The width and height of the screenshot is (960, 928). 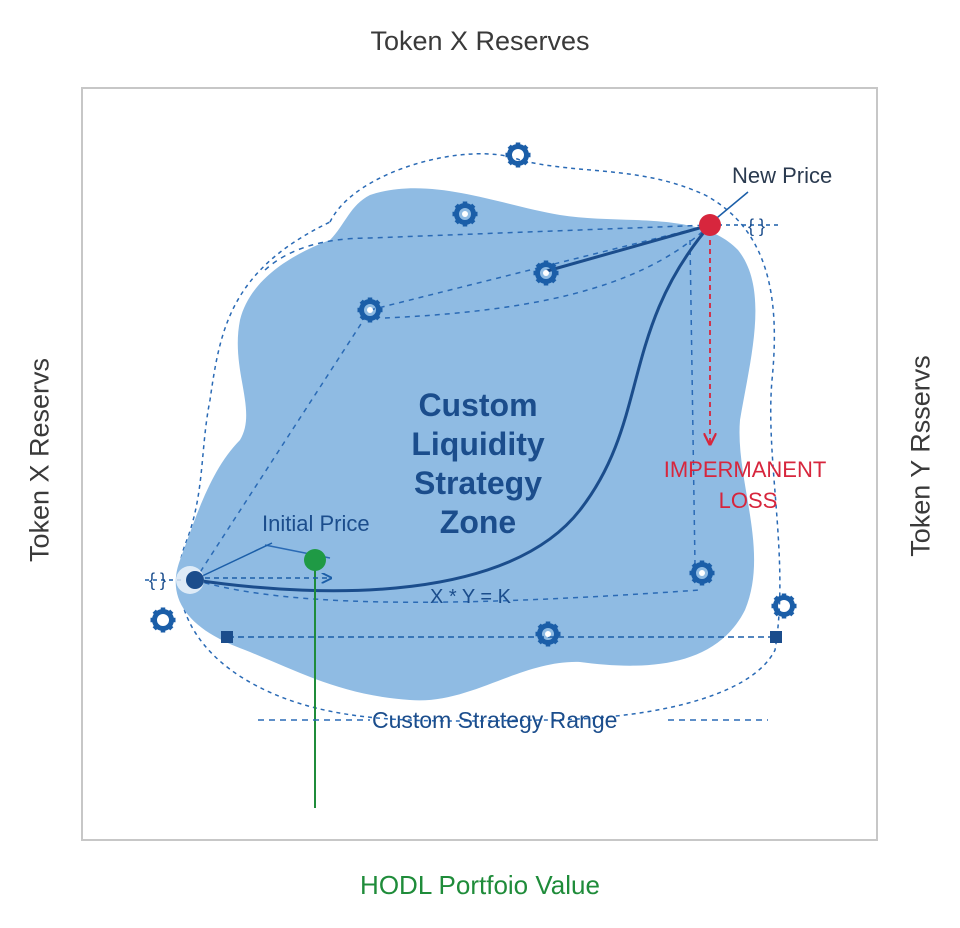 I want to click on initial-price-label: Initial Price, so click(x=316, y=523).